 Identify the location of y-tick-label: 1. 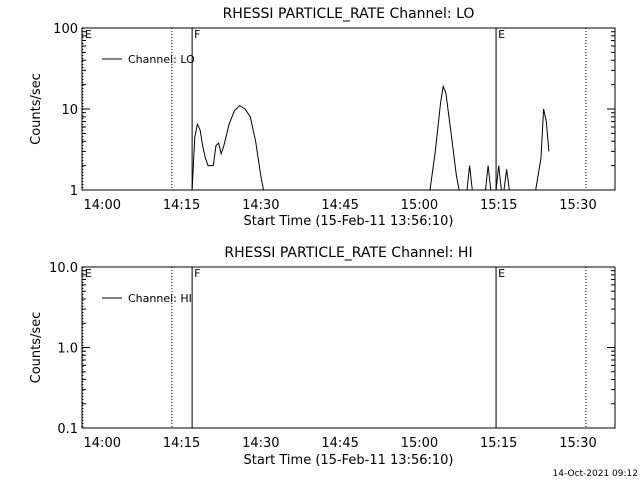
(74, 191).